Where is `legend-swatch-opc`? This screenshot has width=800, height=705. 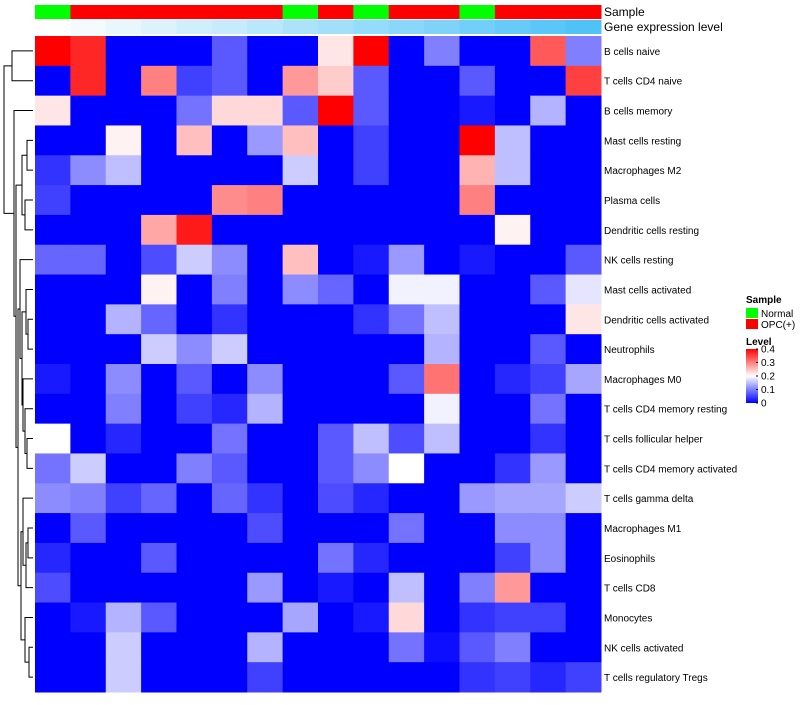 legend-swatch-opc is located at coordinates (752, 324).